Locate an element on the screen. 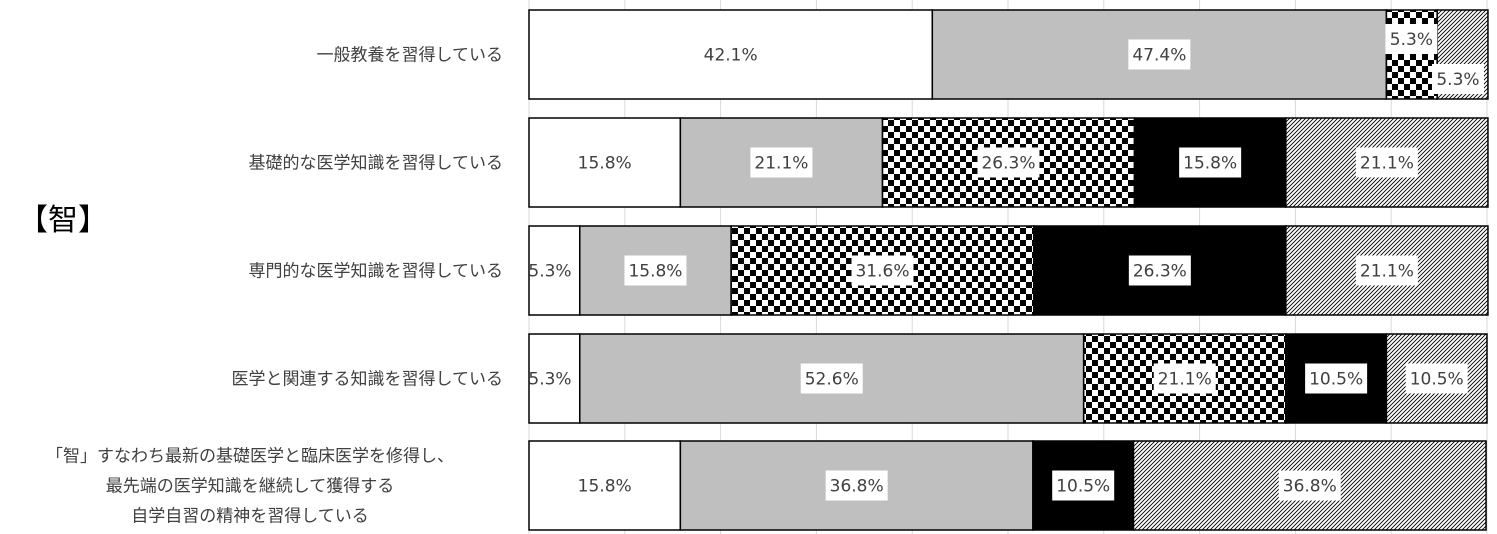 Image resolution: width=1497 pixels, height=534 pixels. data-label-text: 47.4% is located at coordinates (1159, 56).